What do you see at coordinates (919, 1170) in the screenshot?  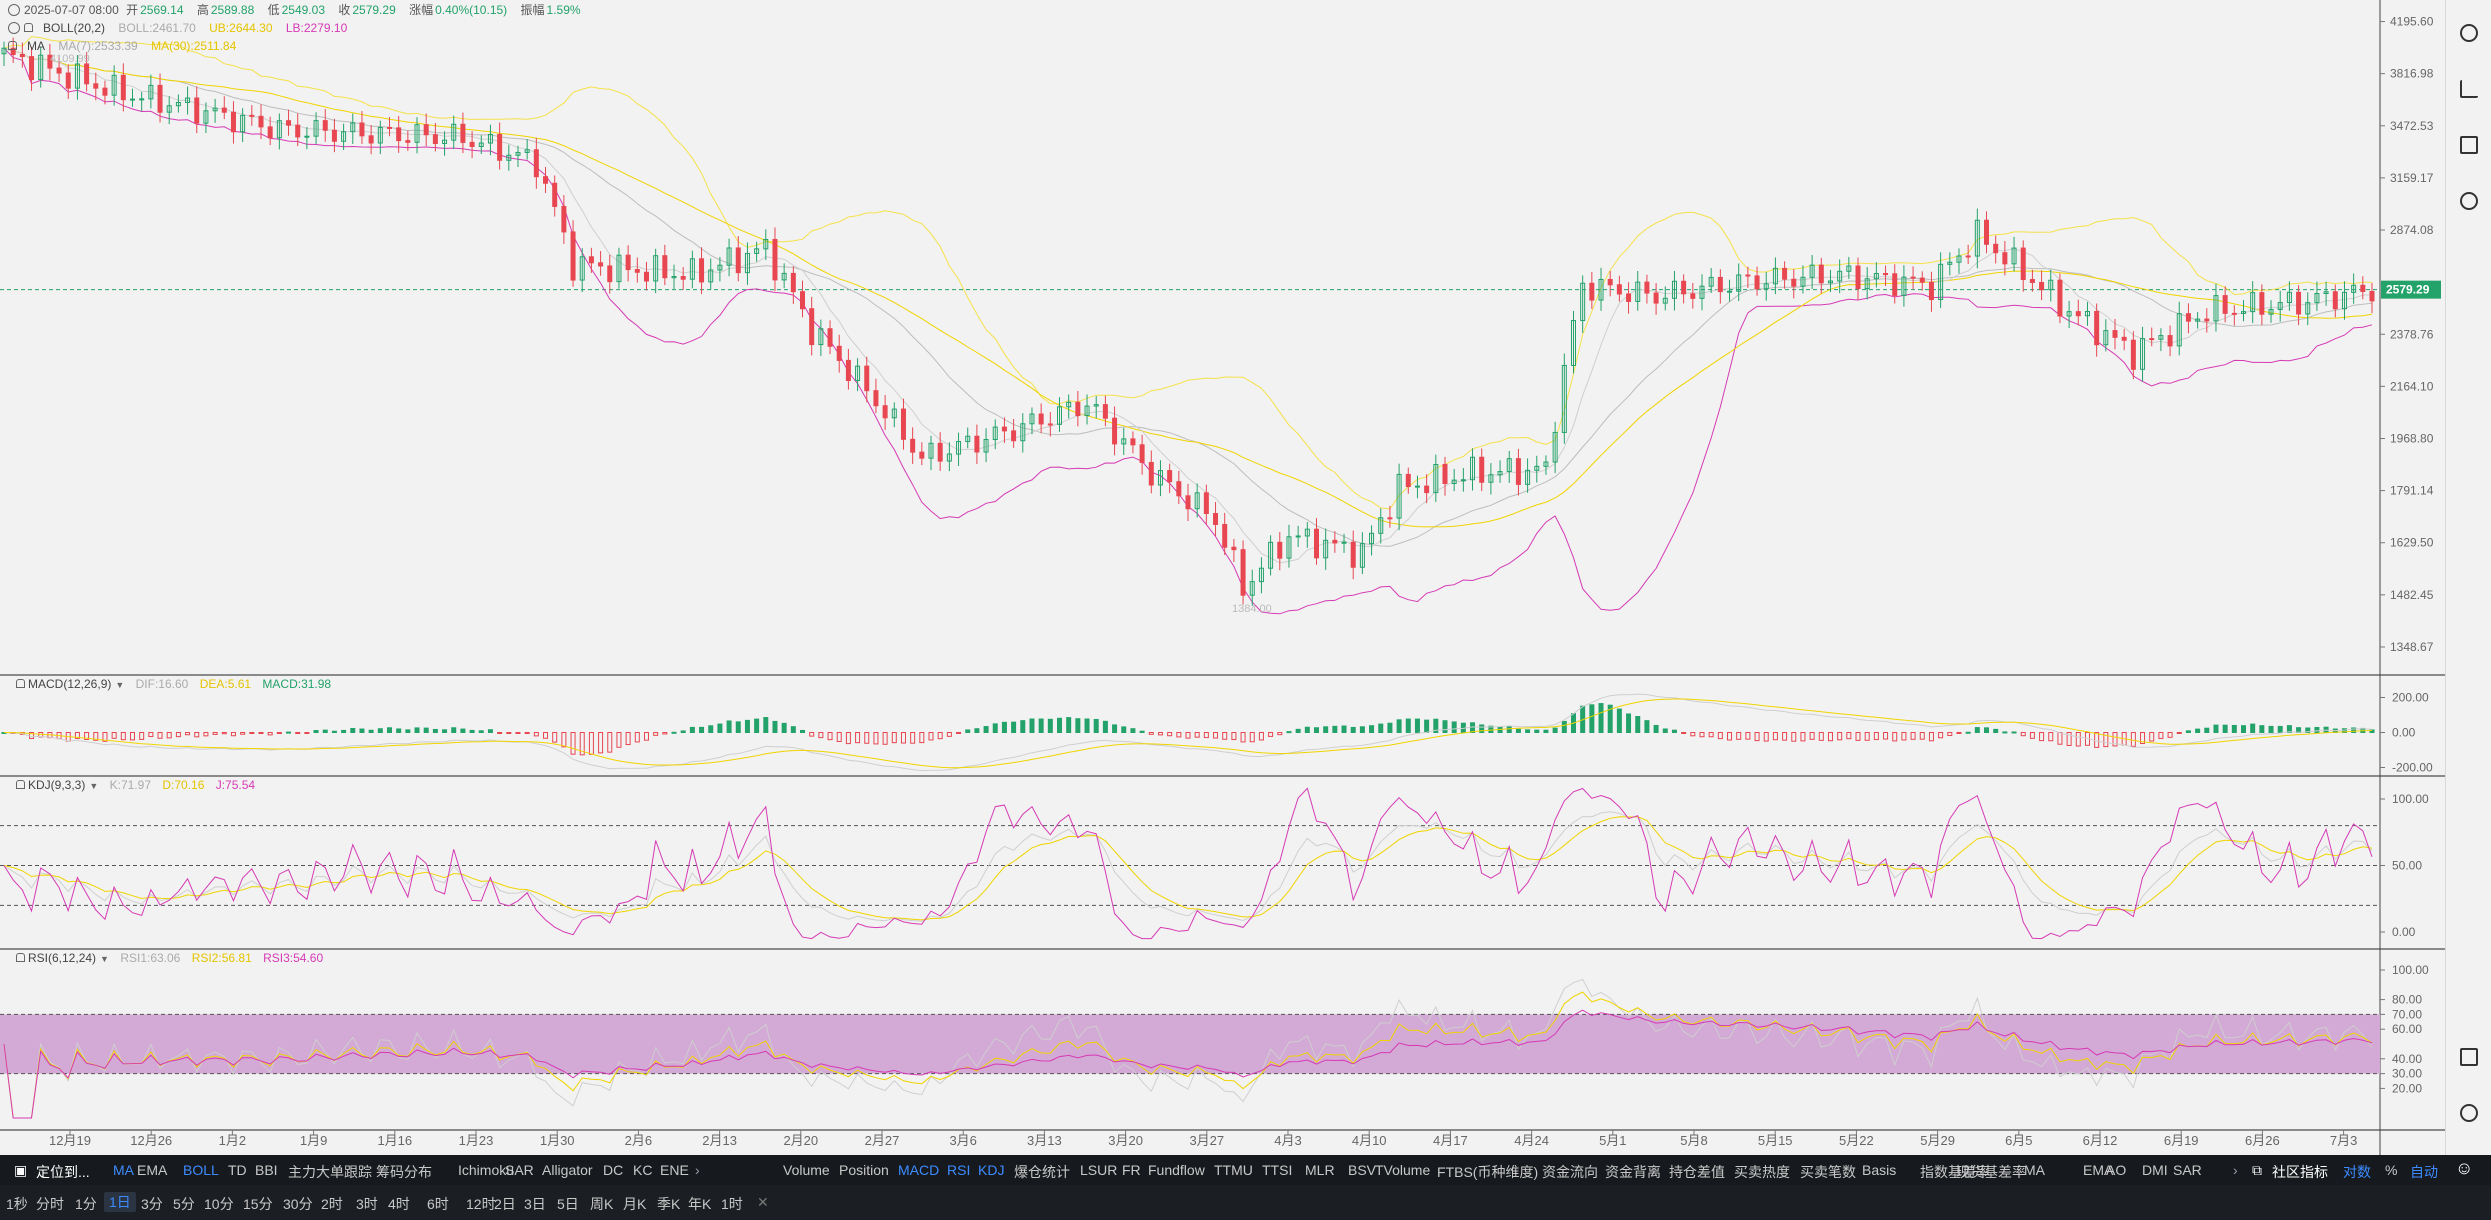 I see `sub-indicator-2: MACD` at bounding box center [919, 1170].